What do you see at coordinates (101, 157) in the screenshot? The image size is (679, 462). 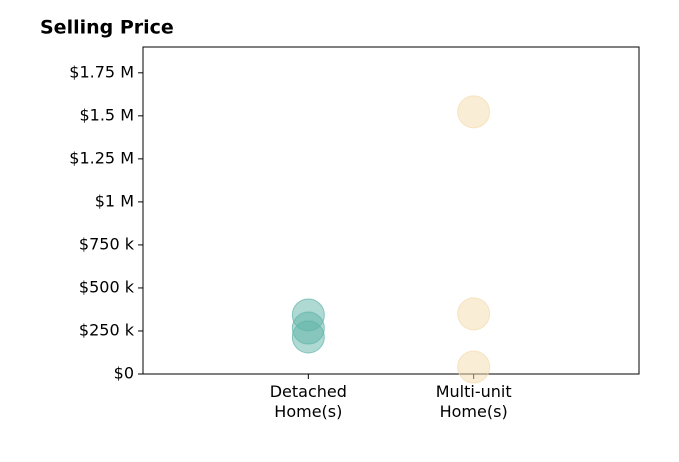 I see `y-tick-label: $1.25 M` at bounding box center [101, 157].